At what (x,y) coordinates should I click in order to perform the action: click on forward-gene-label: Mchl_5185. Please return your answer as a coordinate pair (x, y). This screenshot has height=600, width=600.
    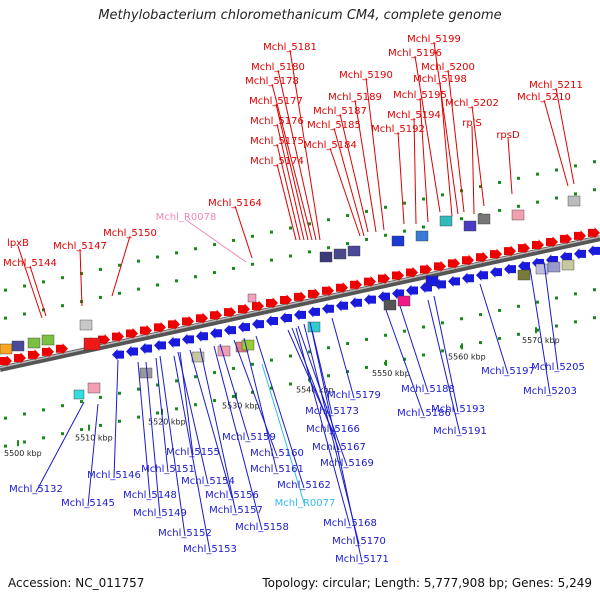
    Looking at the image, I should click on (334, 125).